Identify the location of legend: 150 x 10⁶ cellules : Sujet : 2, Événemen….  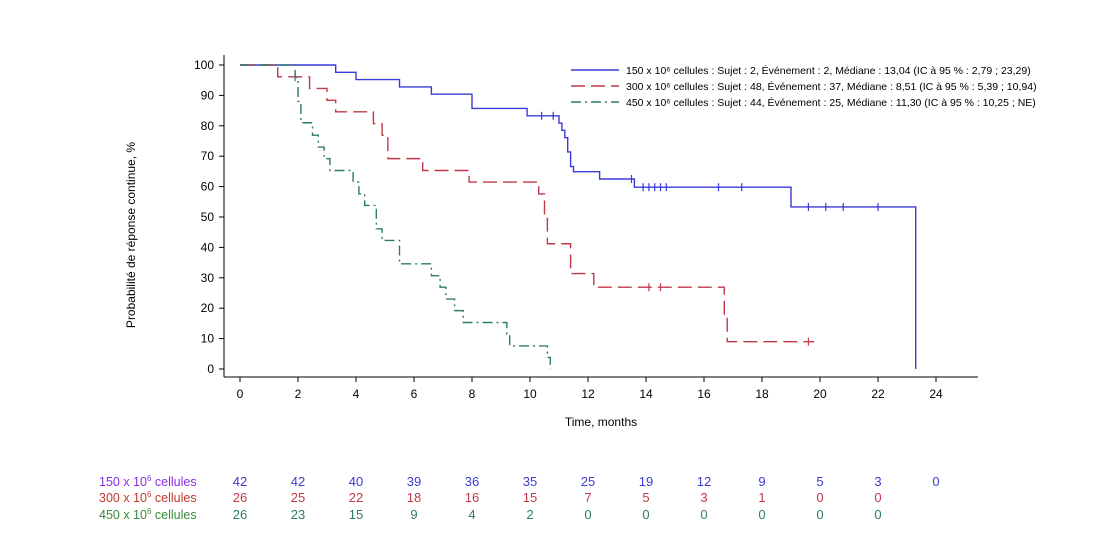
(804, 86).